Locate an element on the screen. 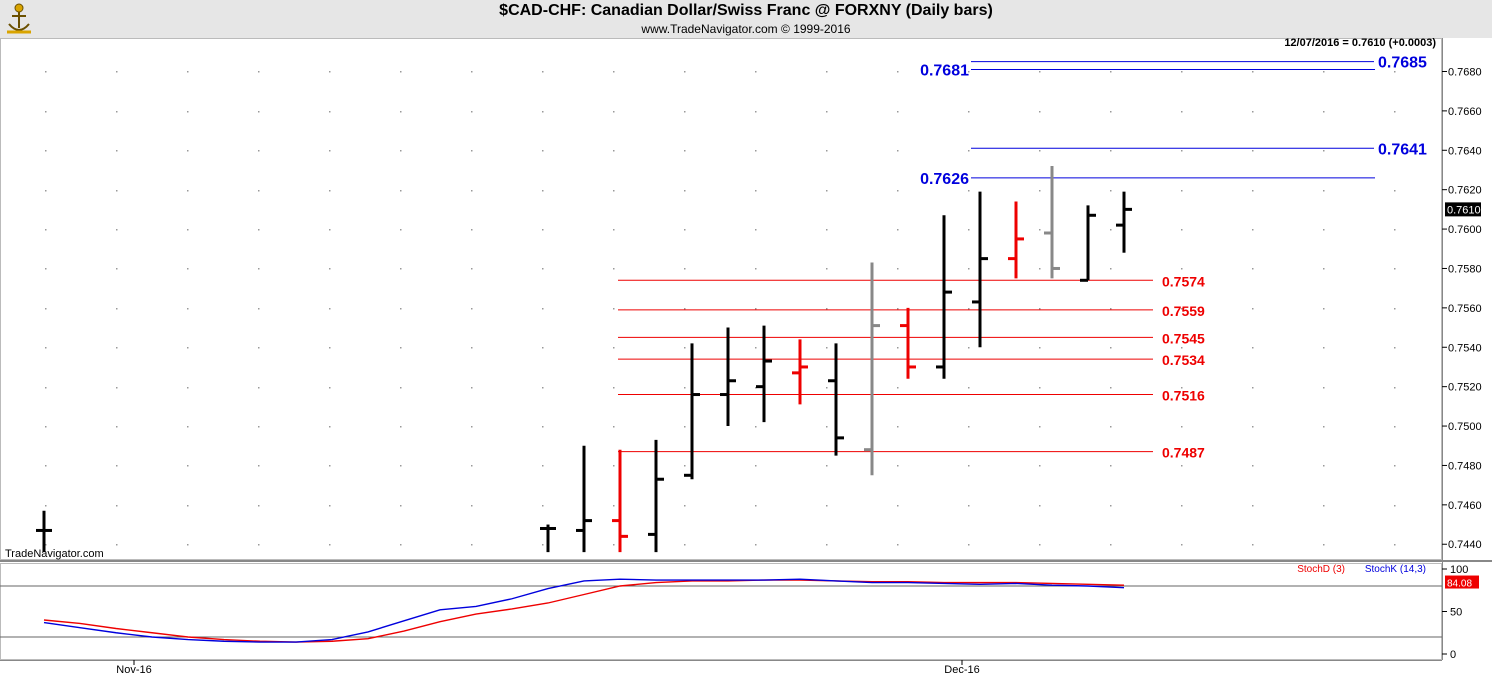 The width and height of the screenshot is (1492, 677). price-tick-label: 0.7540 is located at coordinates (1465, 348).